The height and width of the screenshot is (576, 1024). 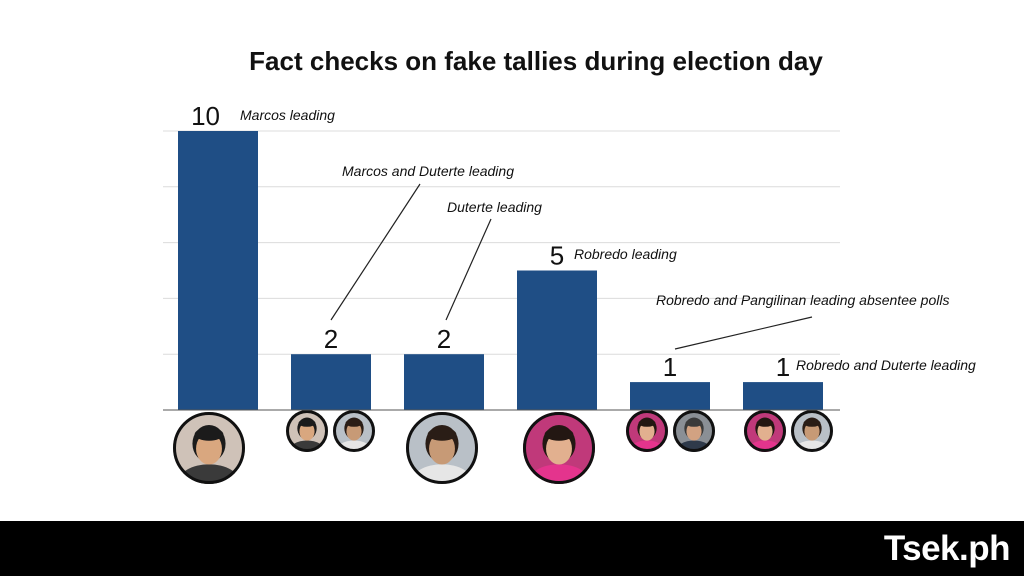 What do you see at coordinates (428, 171) in the screenshot?
I see `category-annotation: Marcos and Duterte leading` at bounding box center [428, 171].